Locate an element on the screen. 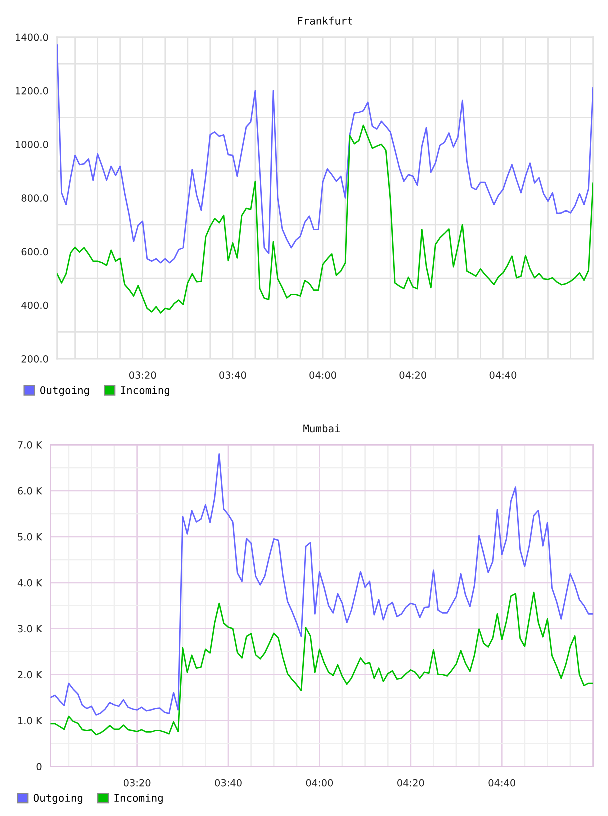  y-tick-label: 4.0 K is located at coordinates (30, 583).